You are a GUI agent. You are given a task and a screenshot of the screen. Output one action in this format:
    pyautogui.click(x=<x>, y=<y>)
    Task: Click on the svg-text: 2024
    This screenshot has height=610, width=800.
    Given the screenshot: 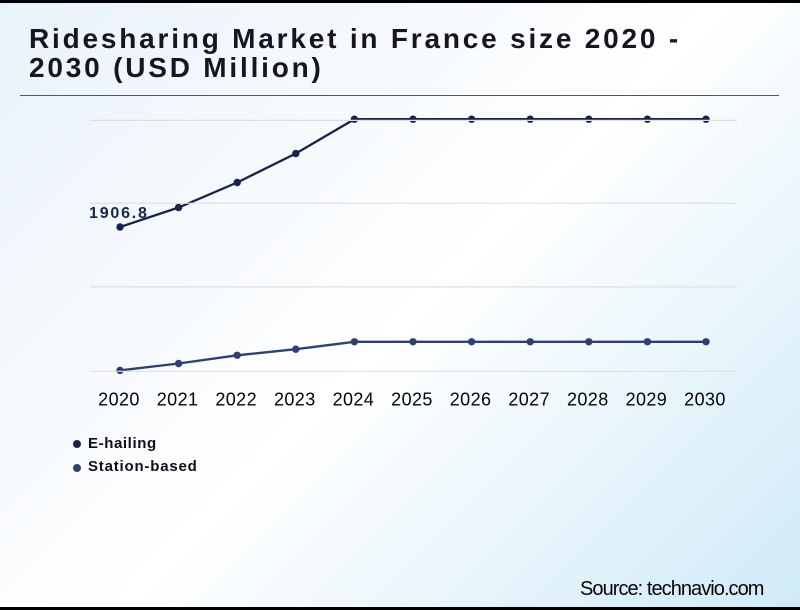 What is the action you would take?
    pyautogui.click(x=354, y=399)
    